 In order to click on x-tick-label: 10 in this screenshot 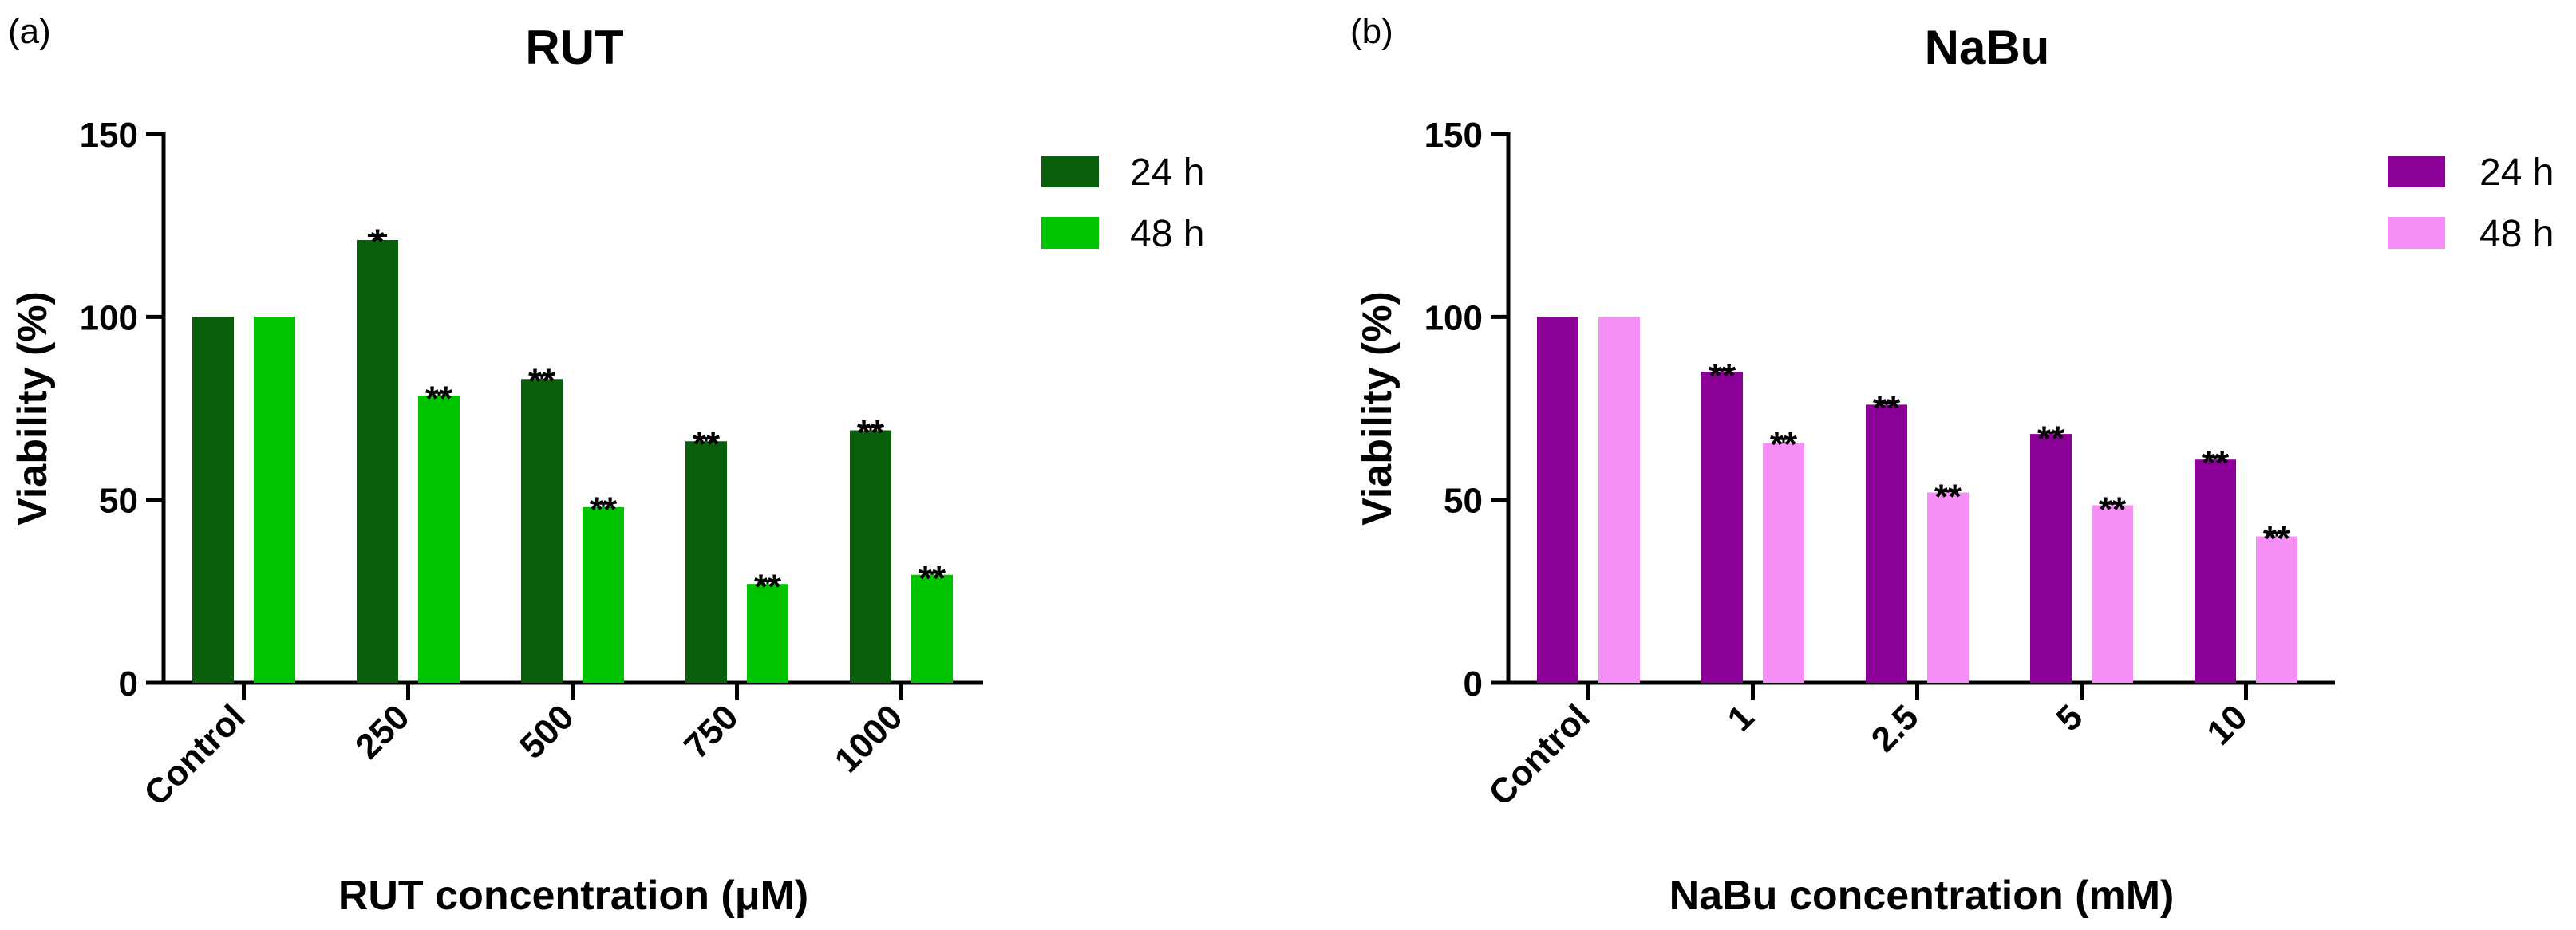, I will do `click(2226, 724)`.